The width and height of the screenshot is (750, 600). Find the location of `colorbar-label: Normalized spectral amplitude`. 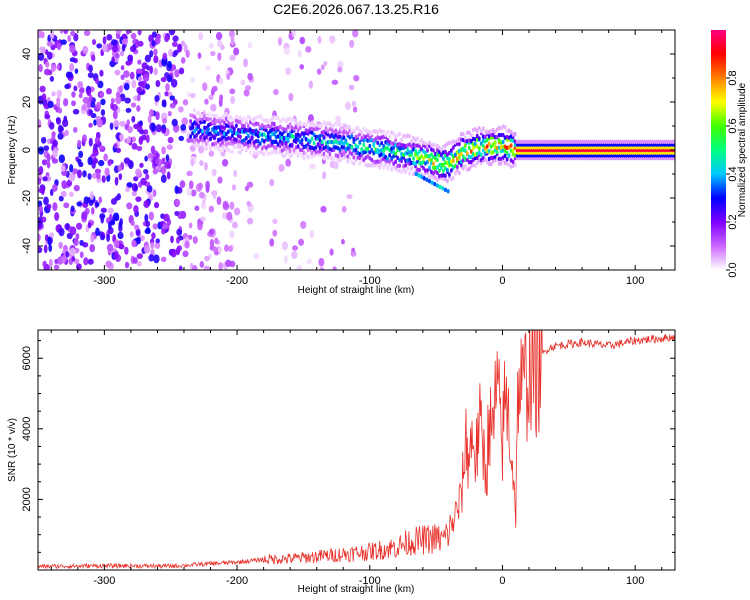

colorbar-label: Normalized spectral amplitude is located at coordinates (742, 149).